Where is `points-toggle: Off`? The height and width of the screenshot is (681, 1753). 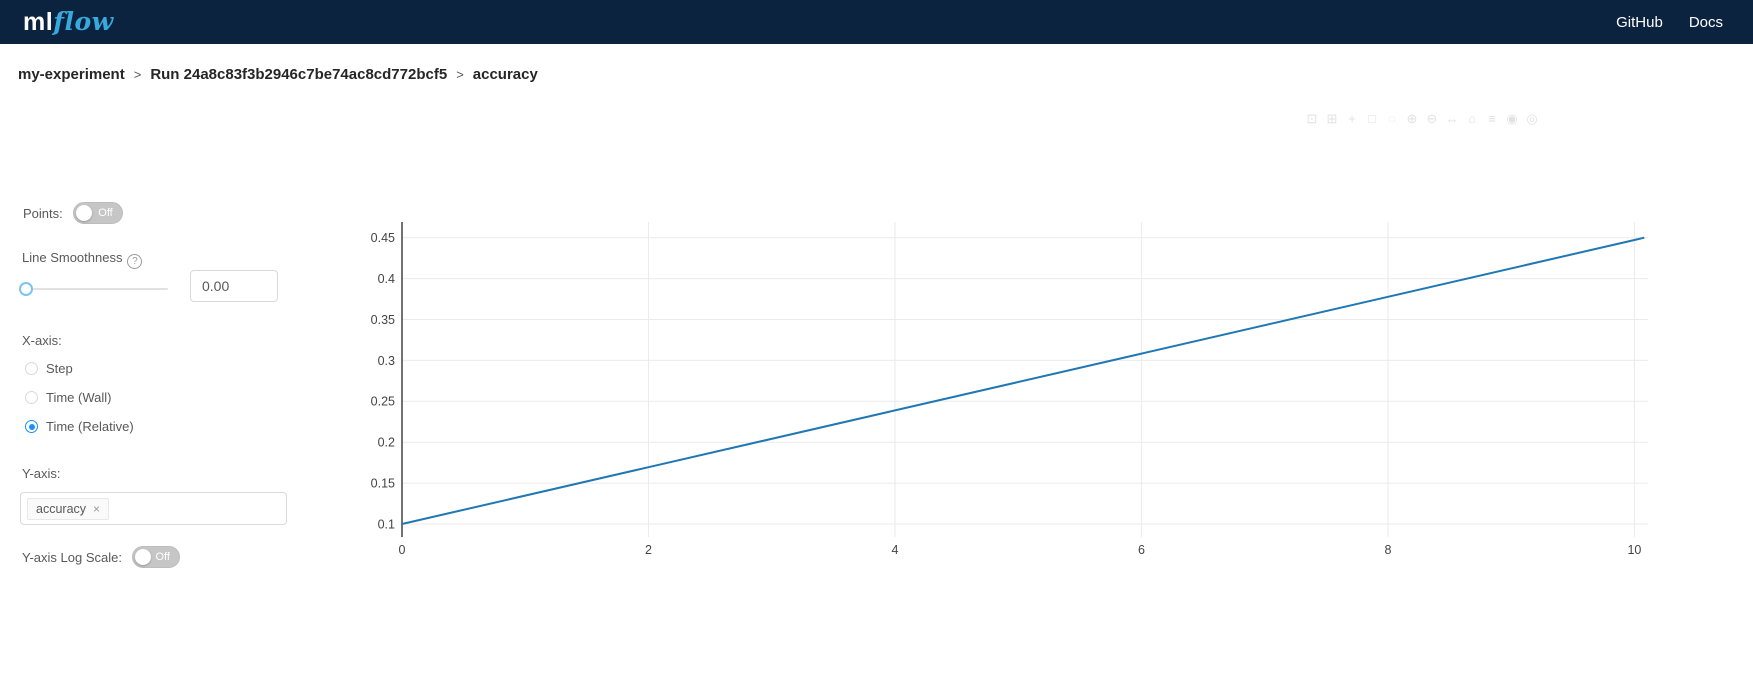 points-toggle: Off is located at coordinates (97, 213).